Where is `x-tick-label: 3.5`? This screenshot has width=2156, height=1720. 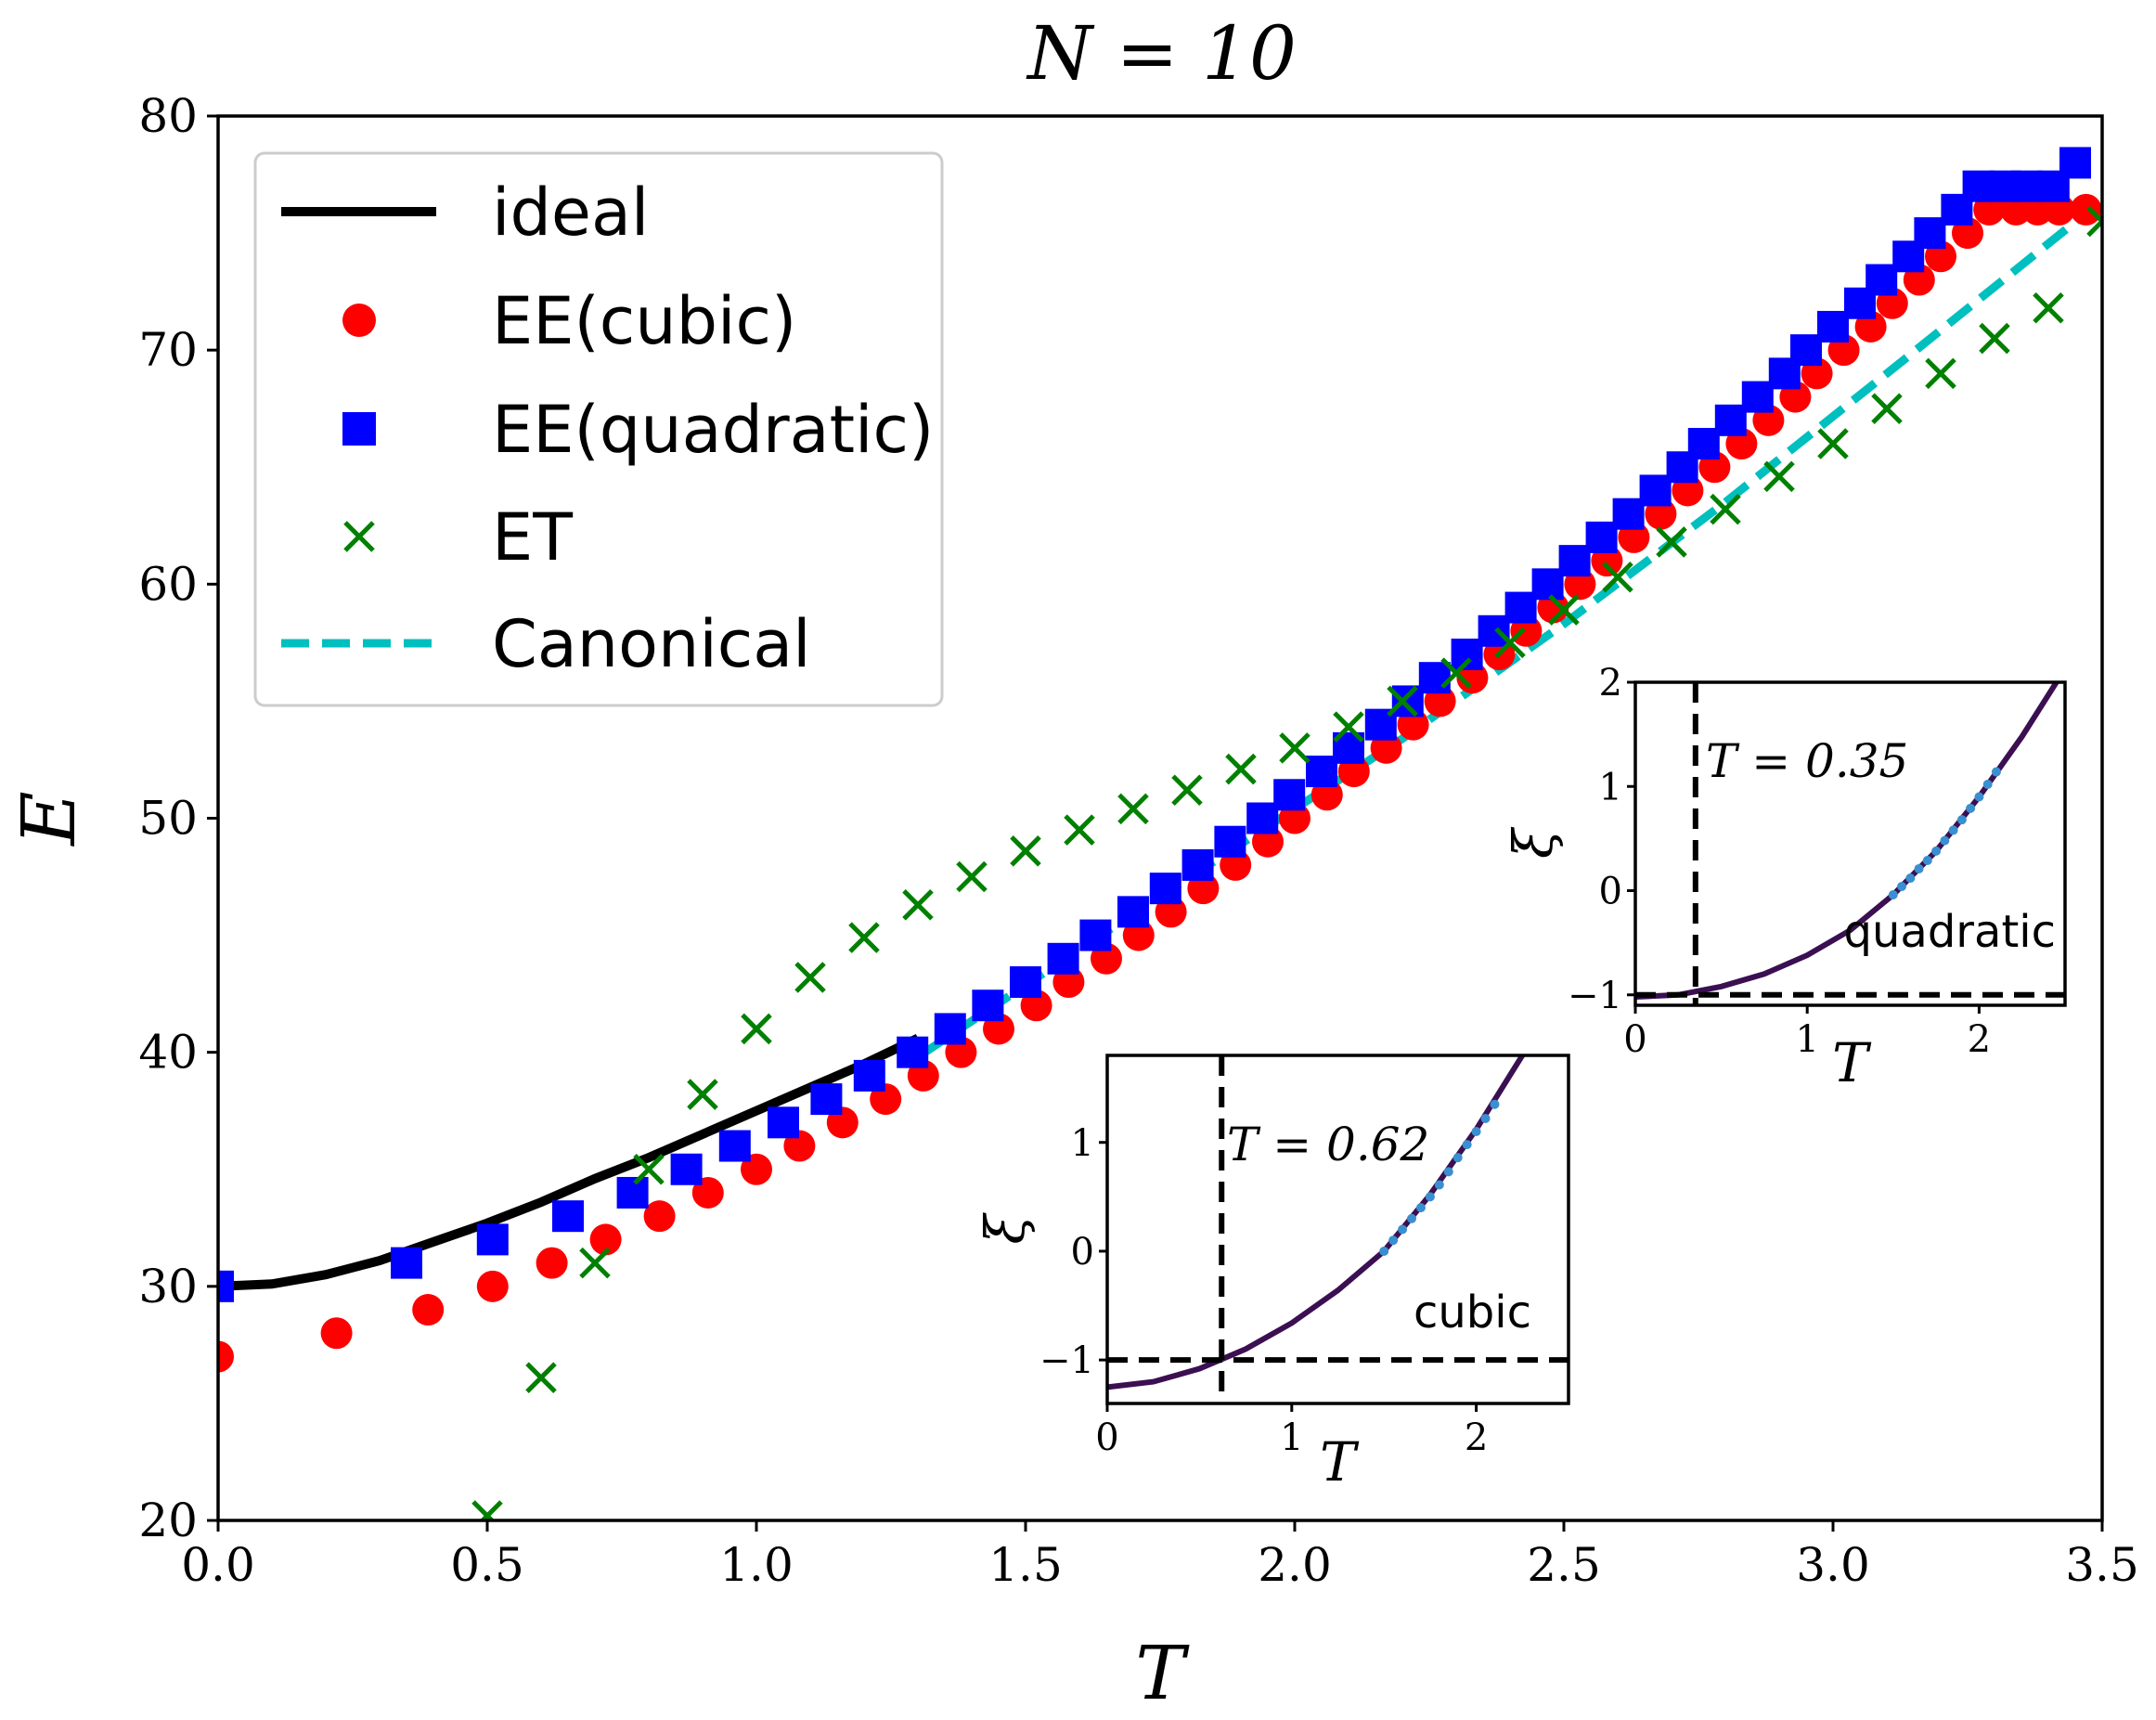 x-tick-label: 3.5 is located at coordinates (2102, 1565).